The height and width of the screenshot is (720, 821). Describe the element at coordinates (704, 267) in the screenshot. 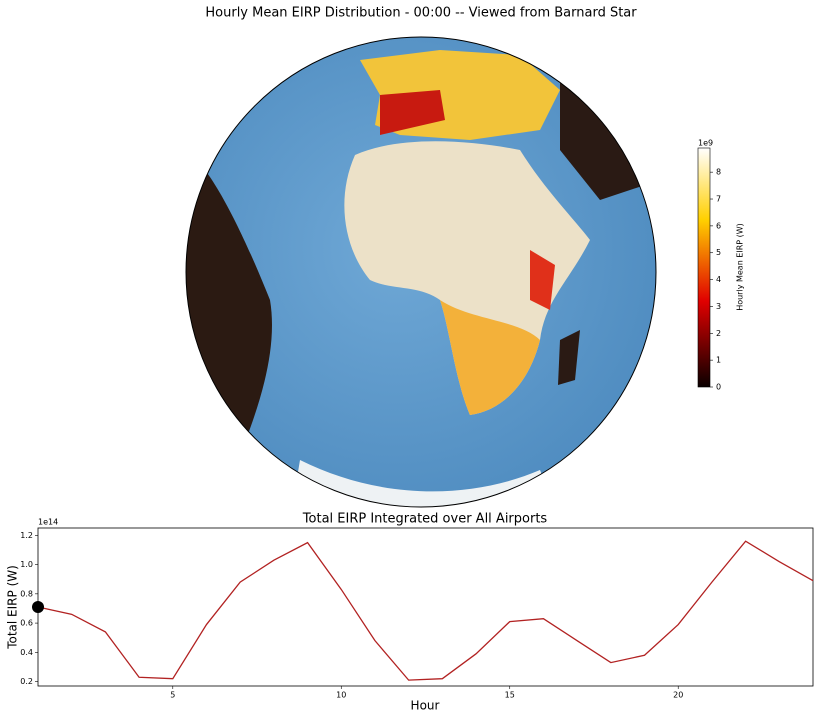

I see `colorbar` at that location.